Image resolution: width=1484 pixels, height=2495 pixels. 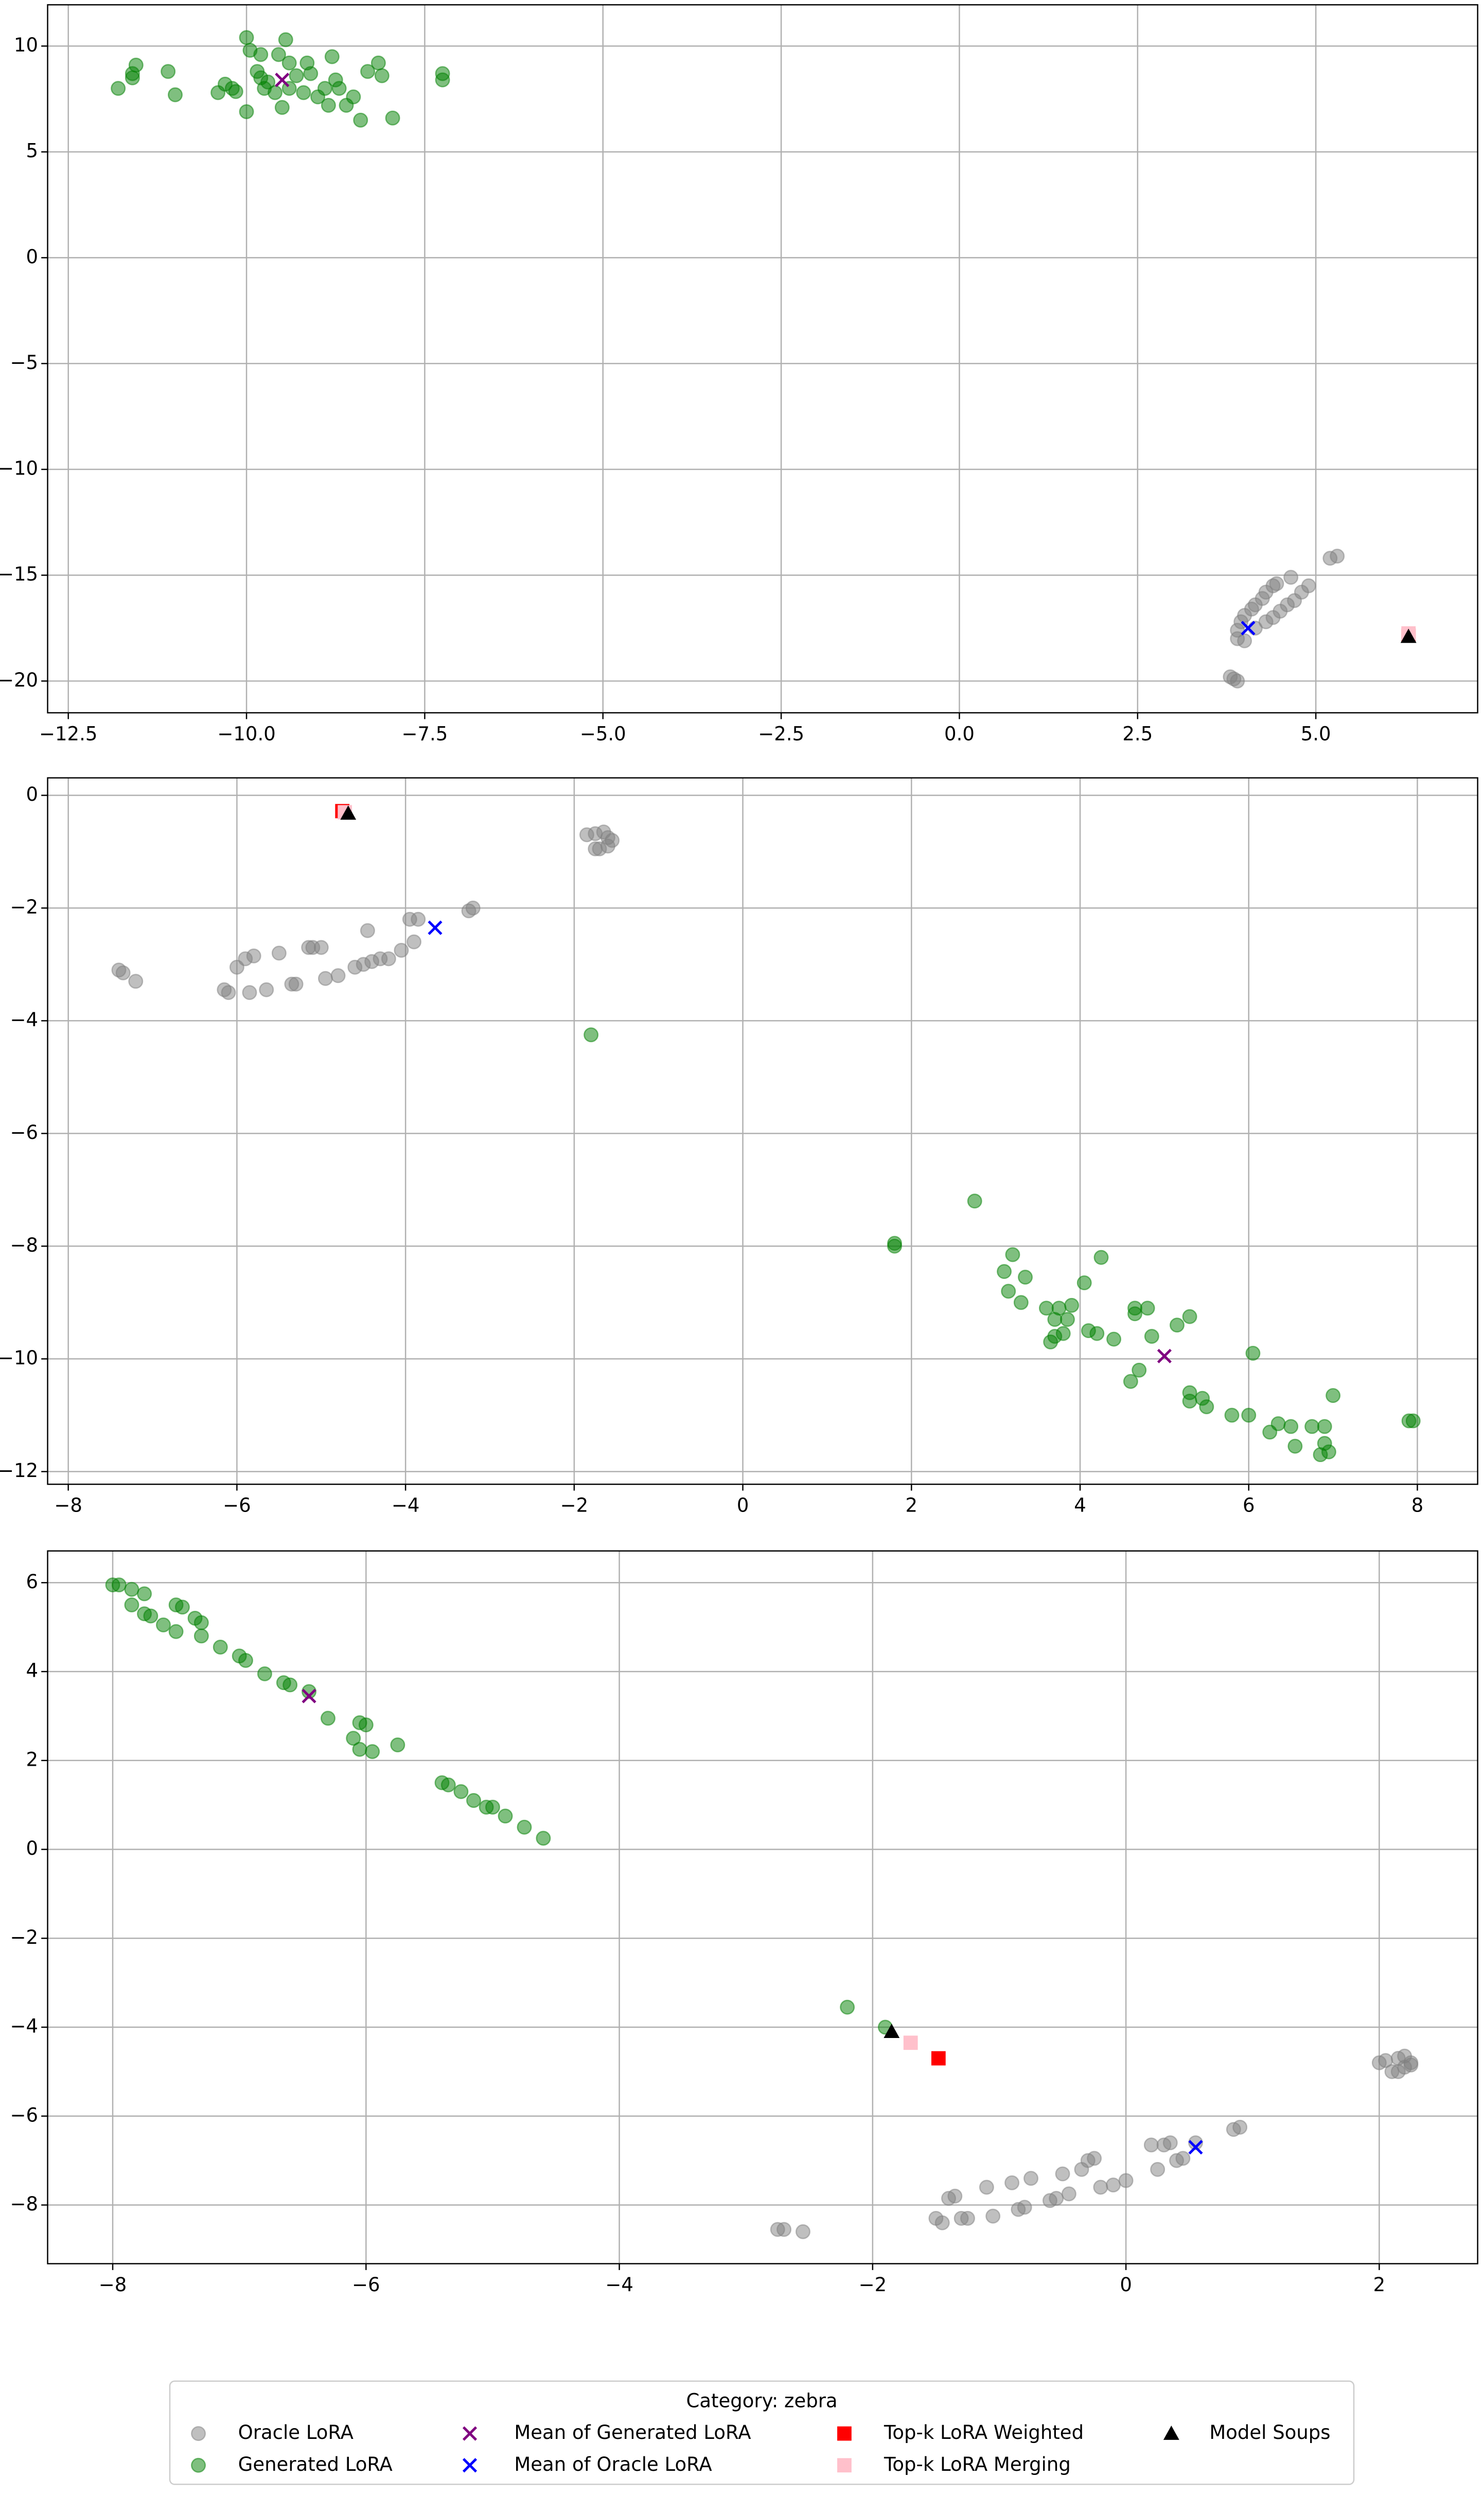 I want to click on x-tick-label: 0.0, so click(x=959, y=734).